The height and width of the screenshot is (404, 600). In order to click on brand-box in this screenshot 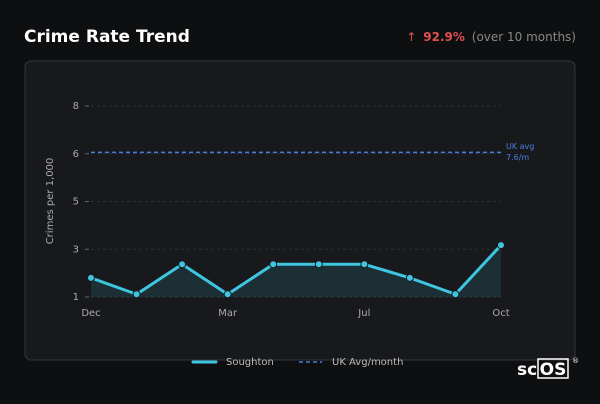, I will do `click(553, 368)`.